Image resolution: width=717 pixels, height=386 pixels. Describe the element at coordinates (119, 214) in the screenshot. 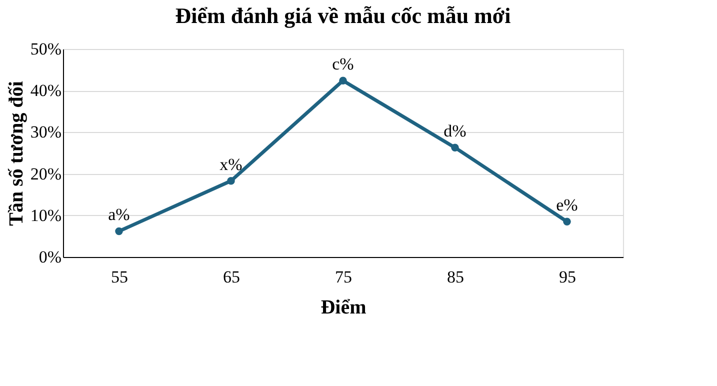

I see `data-label: a%` at that location.